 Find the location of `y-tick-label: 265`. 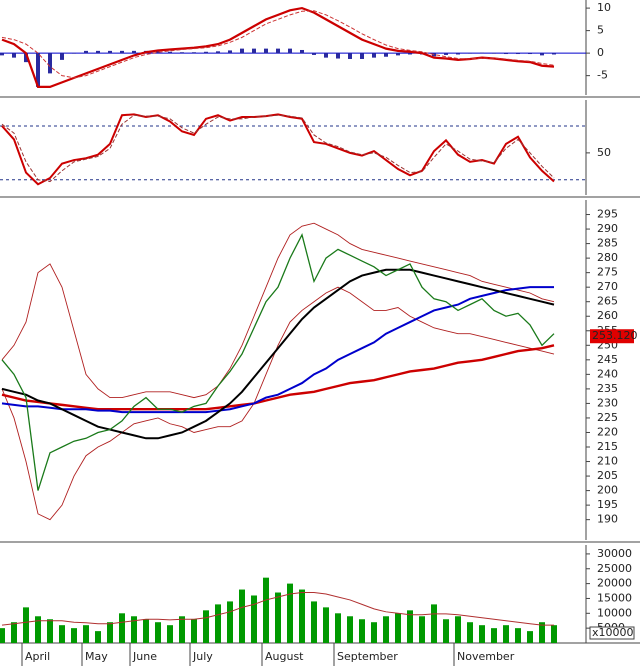

y-tick-label: 265 is located at coordinates (607, 301).